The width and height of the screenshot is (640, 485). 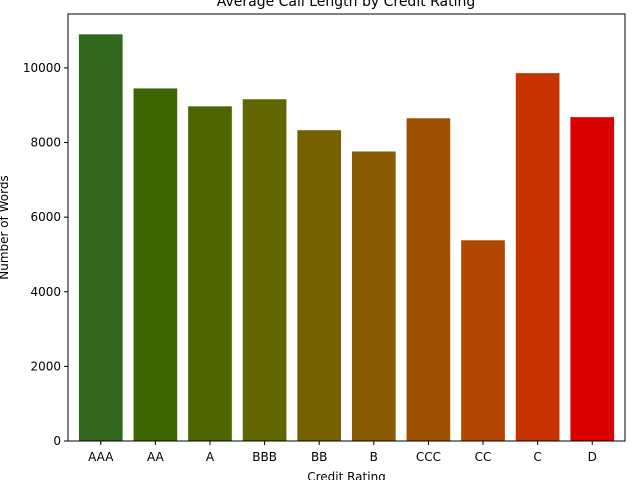 I want to click on bar-a, so click(x=210, y=273).